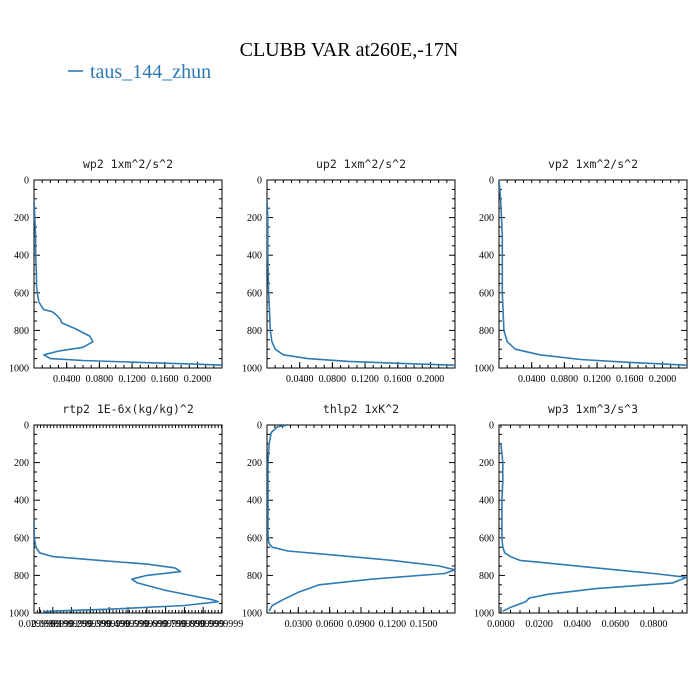 The image size is (700, 700). I want to click on x-tick-label: 0.0999999, so click(53, 624).